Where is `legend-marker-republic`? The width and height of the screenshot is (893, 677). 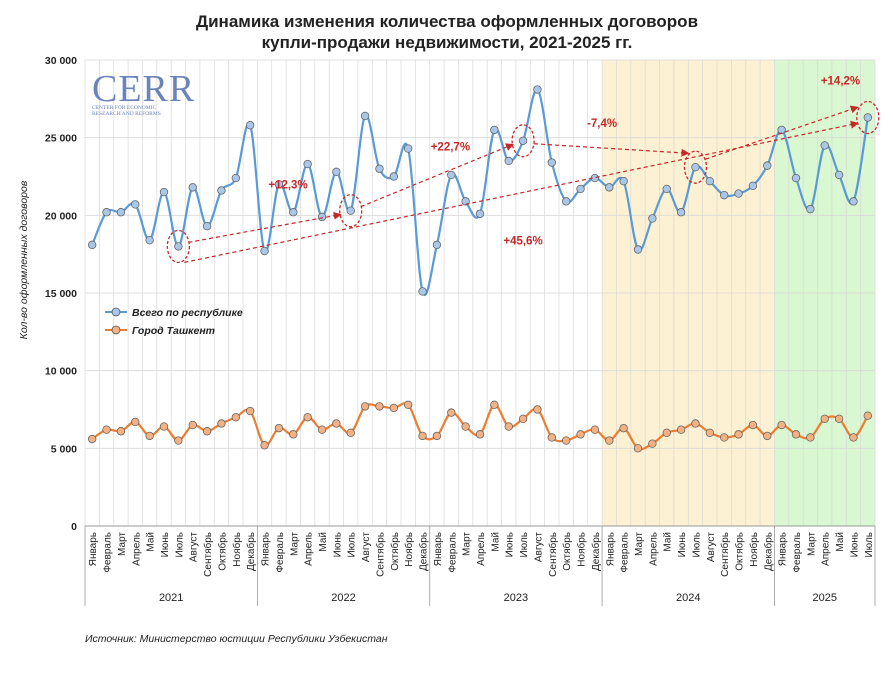 legend-marker-republic is located at coordinates (116, 312).